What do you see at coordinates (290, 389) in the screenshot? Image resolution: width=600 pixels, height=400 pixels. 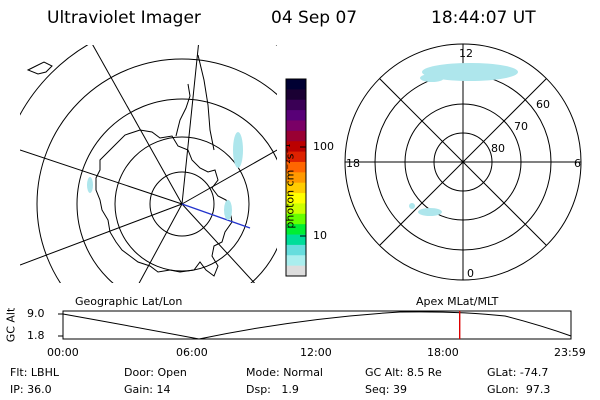 I see `status-dsp-value: 1.9` at bounding box center [290, 389].